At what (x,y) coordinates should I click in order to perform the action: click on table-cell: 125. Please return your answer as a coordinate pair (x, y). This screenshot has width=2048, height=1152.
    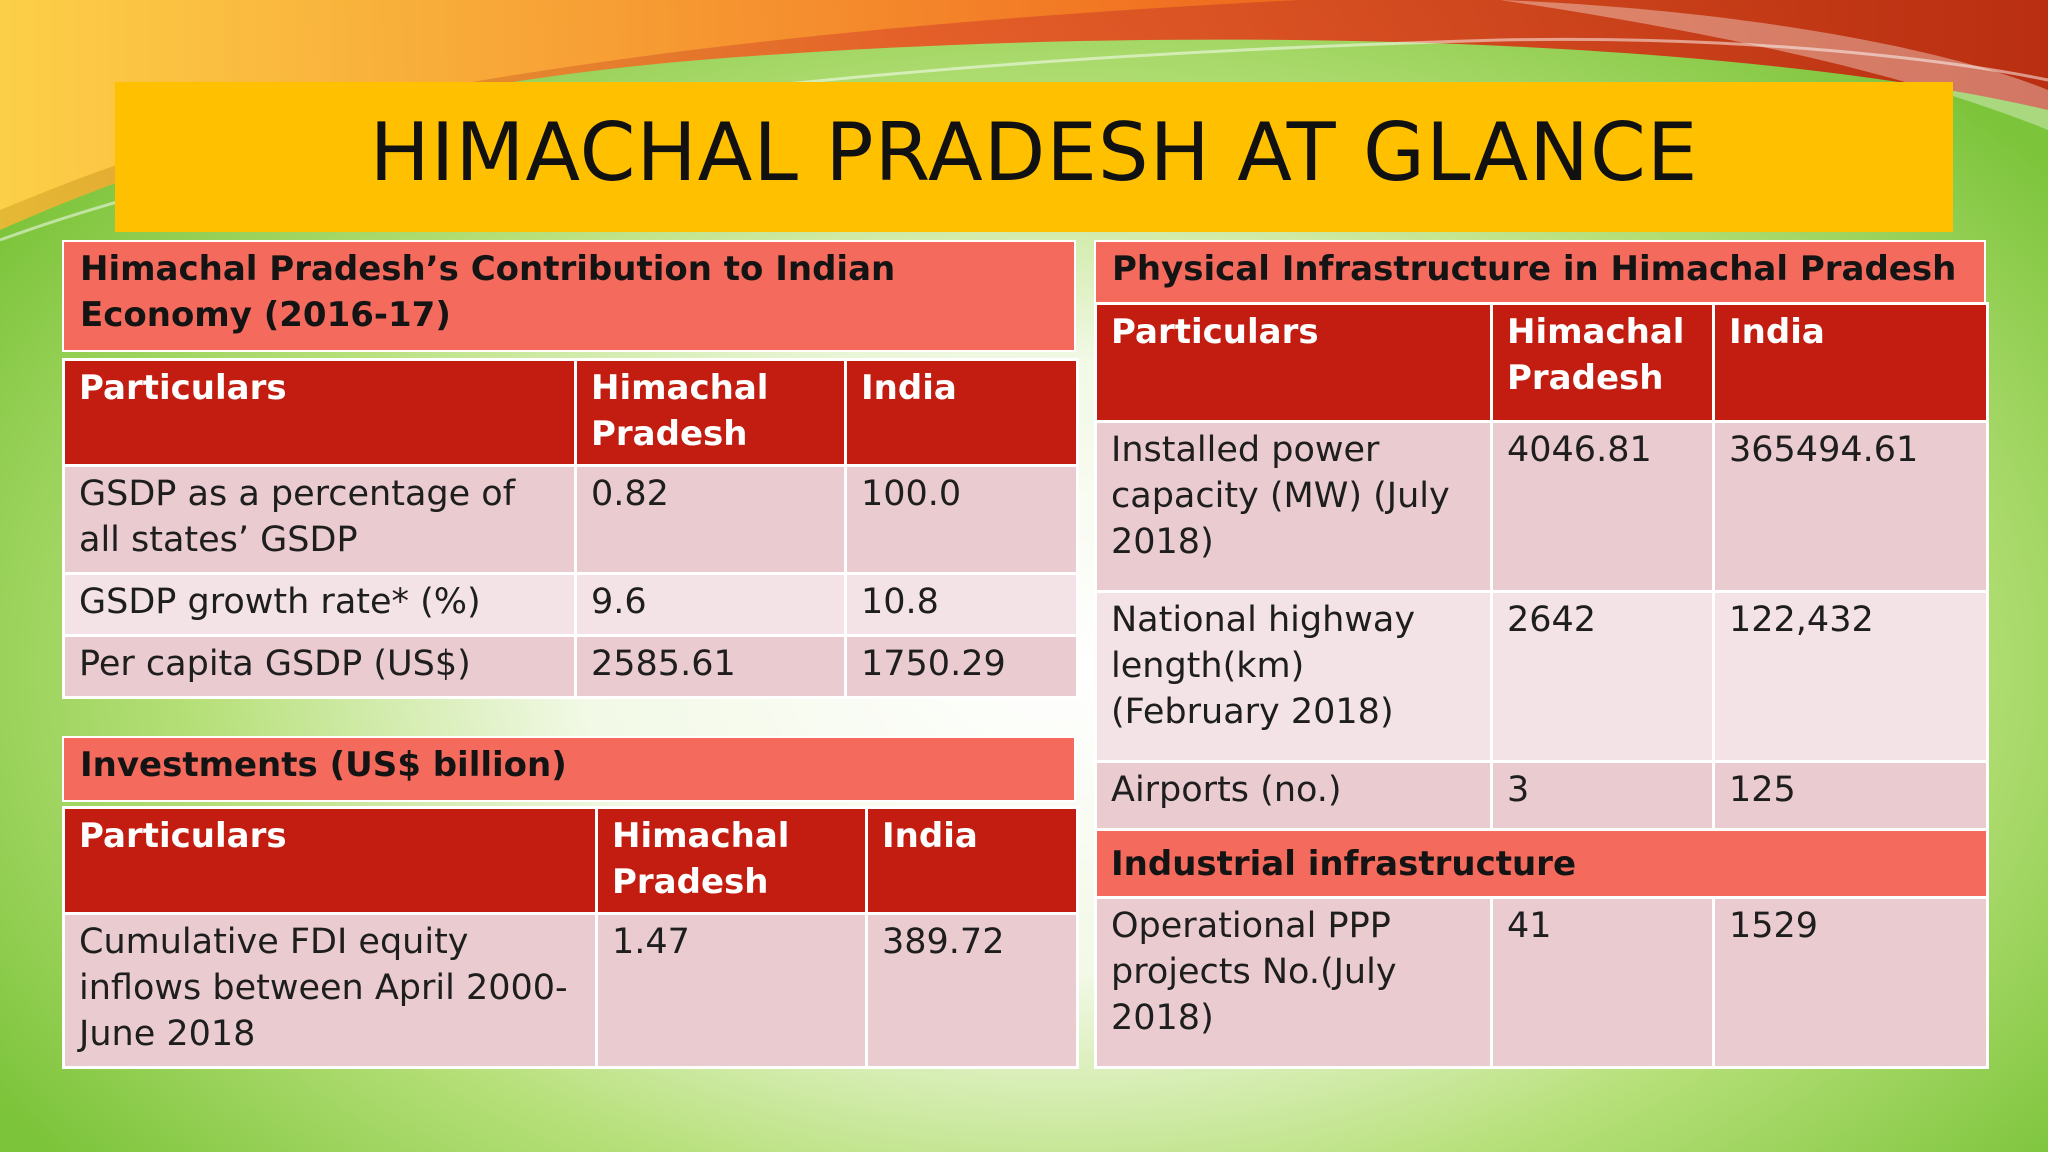
    Looking at the image, I should click on (1850, 795).